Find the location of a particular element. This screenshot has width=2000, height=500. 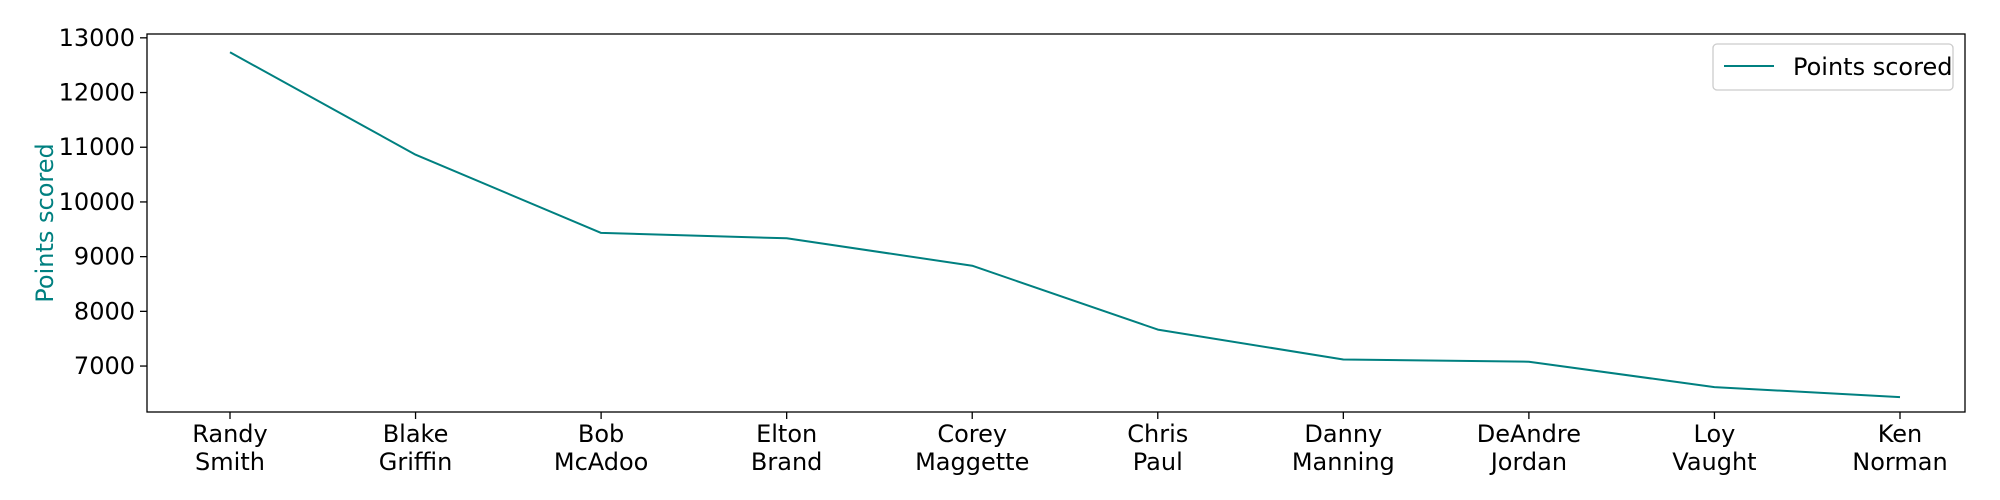

x-tick-label: Ken Norman is located at coordinates (1899, 448).